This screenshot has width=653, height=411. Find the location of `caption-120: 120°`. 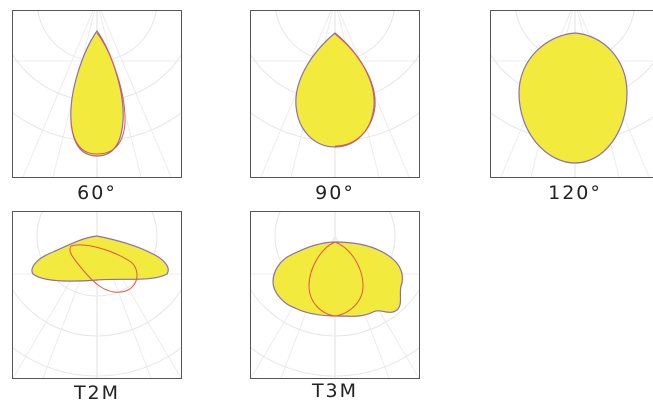

caption-120: 120° is located at coordinates (575, 193).